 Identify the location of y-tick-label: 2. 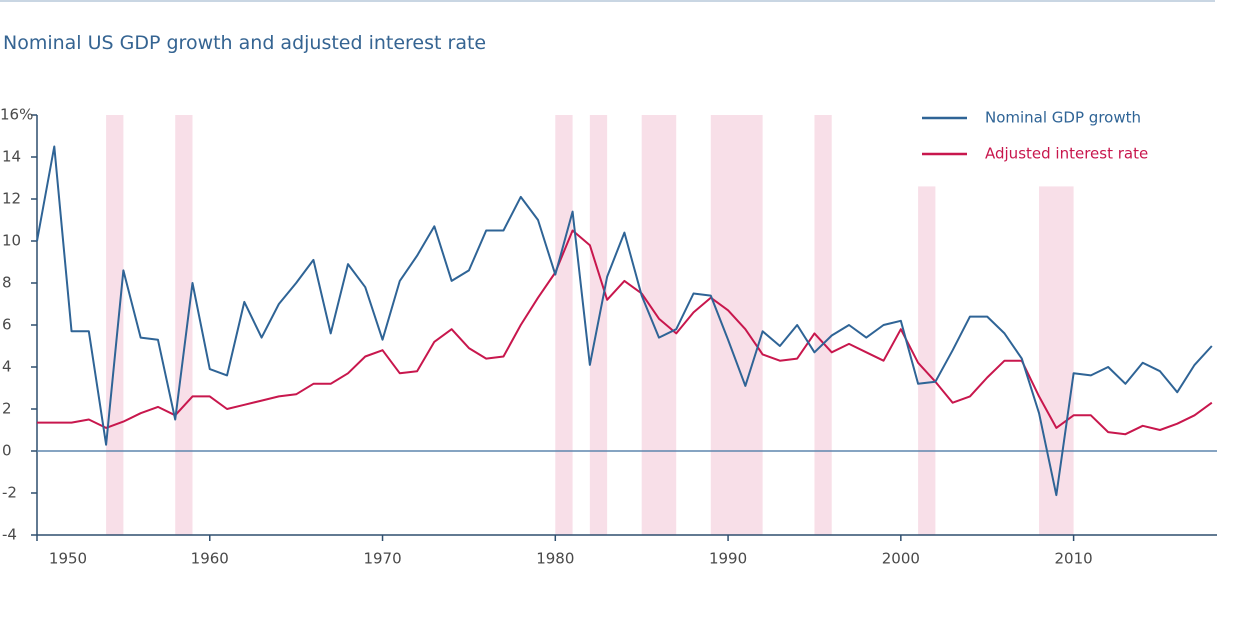
(7, 409).